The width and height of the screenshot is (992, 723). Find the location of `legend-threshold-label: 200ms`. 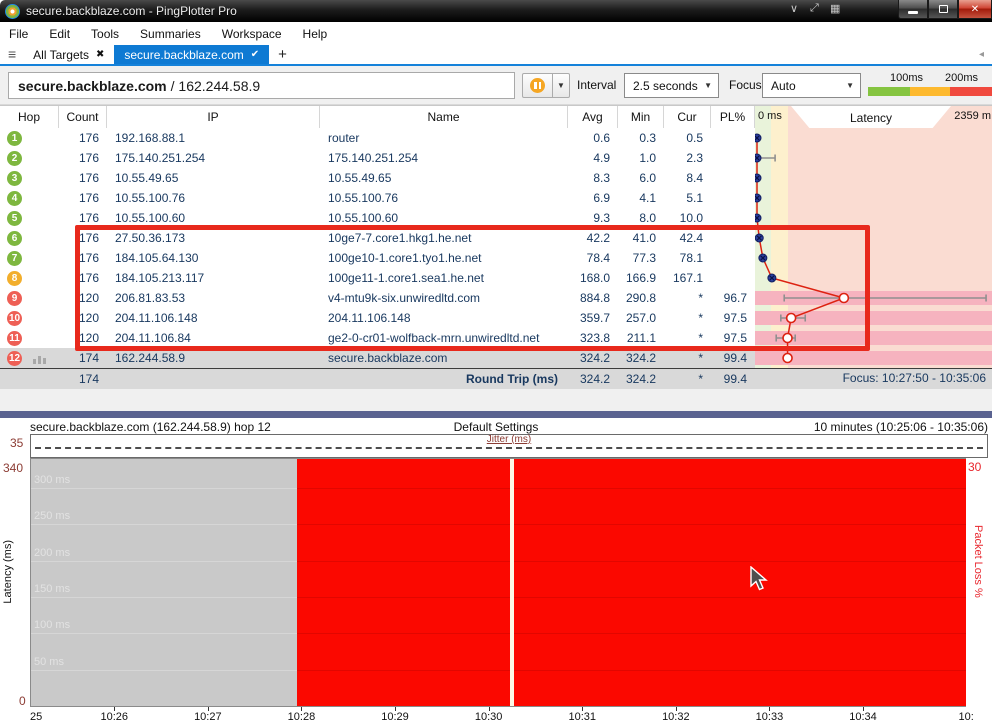

legend-threshold-label: 200ms is located at coordinates (962, 78).